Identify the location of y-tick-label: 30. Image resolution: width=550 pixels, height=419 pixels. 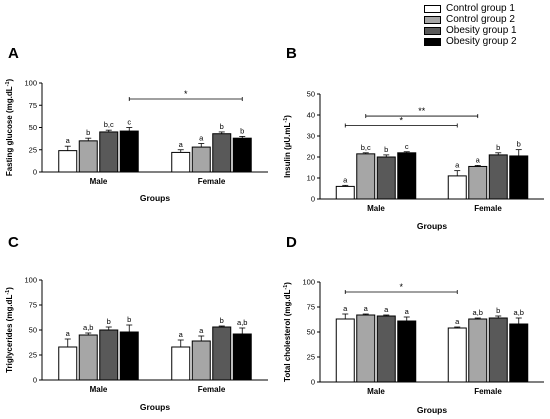
(311, 136).